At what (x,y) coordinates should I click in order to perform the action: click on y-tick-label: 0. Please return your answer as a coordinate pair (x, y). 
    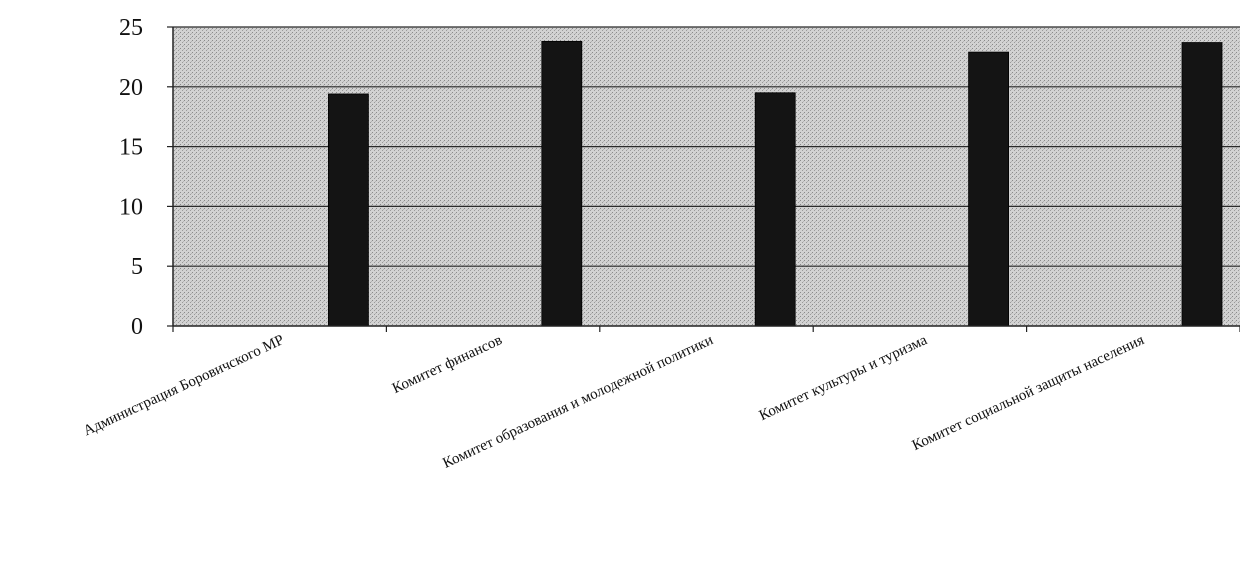
    Looking at the image, I should click on (137, 327).